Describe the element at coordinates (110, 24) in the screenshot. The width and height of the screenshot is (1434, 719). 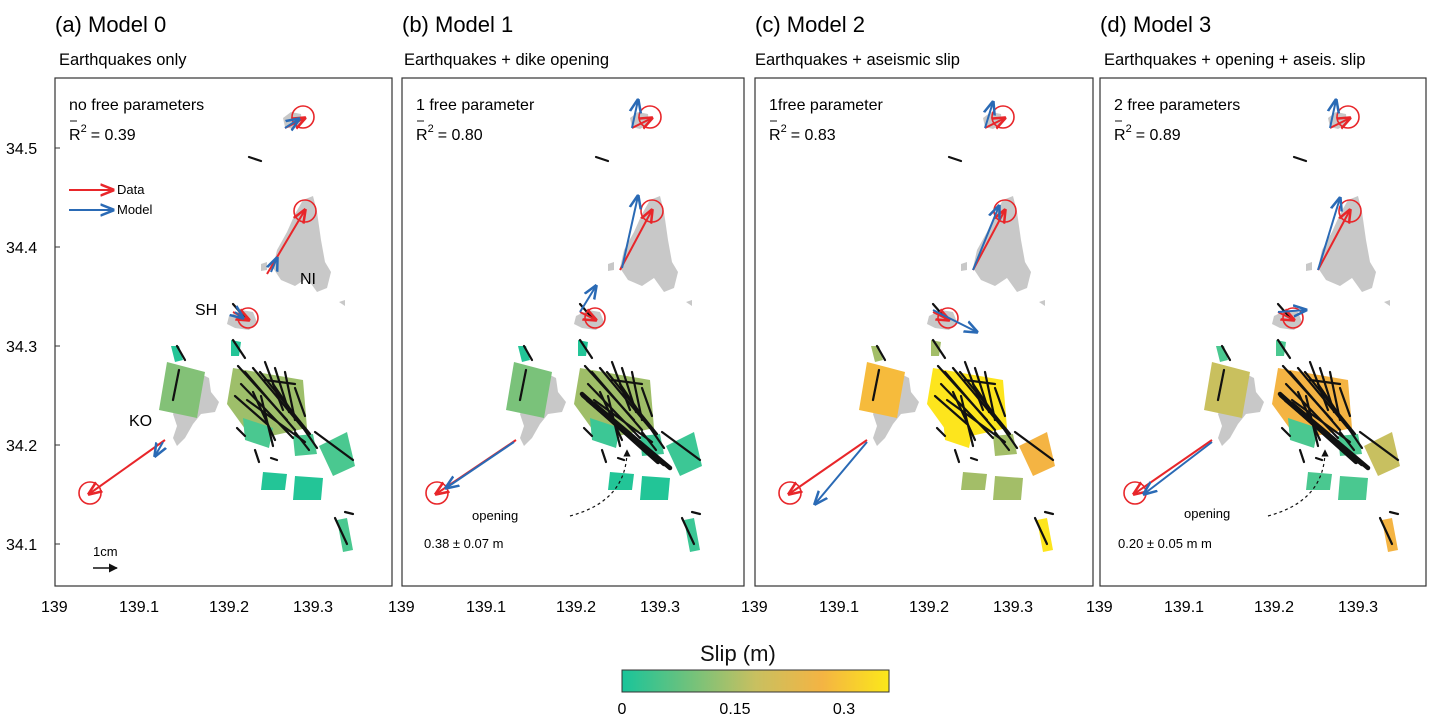
I see `panel-title: (a) Model 0` at that location.